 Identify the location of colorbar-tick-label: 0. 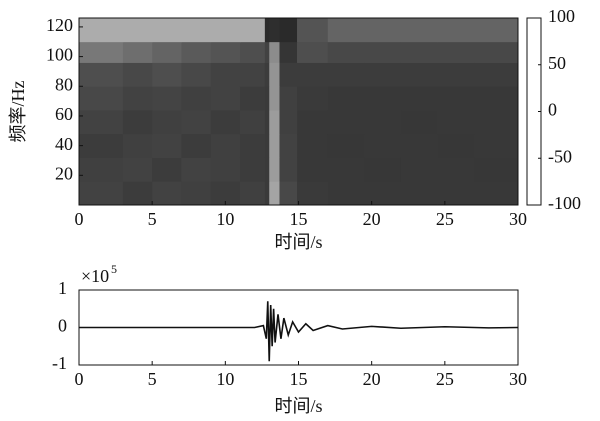
(552, 110).